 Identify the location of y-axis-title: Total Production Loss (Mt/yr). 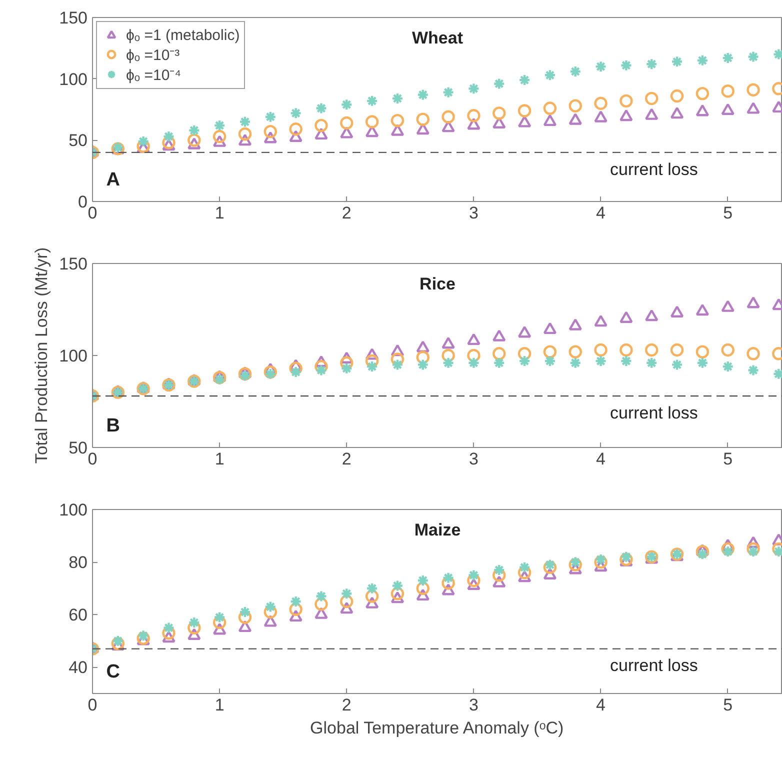
(42, 355).